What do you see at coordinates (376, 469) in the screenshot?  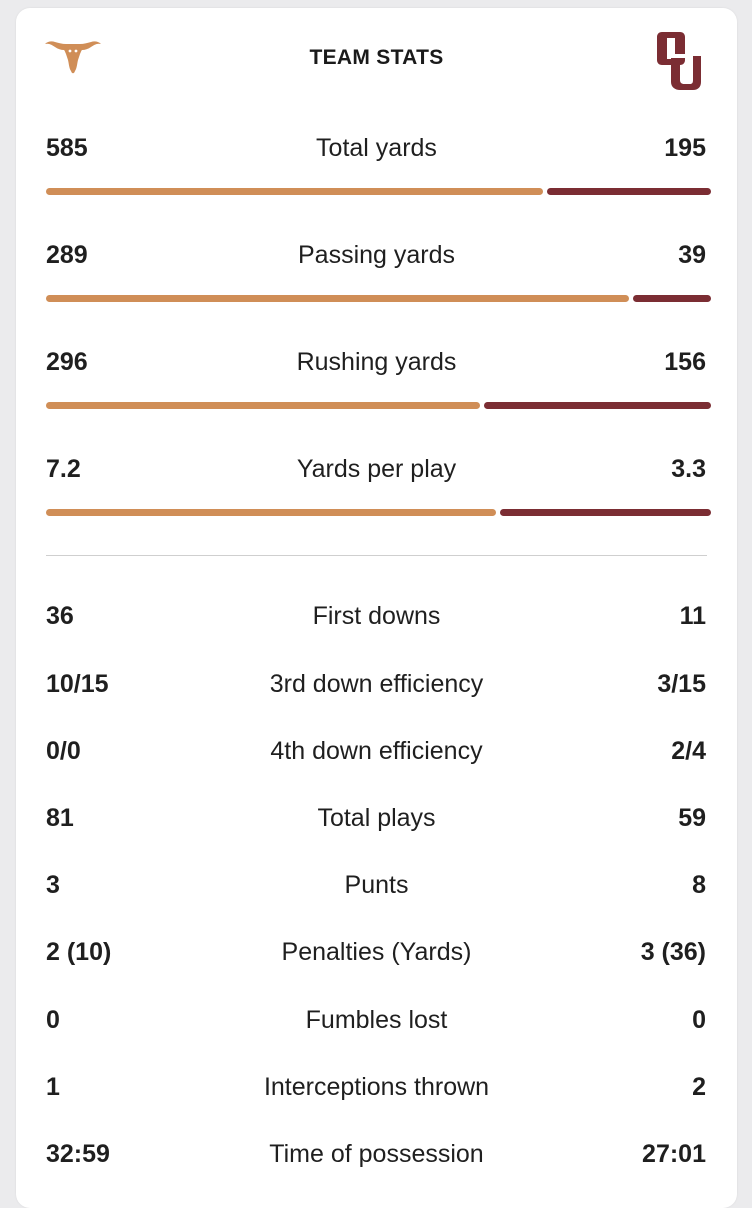 I see `stat-label: Yards per play` at bounding box center [376, 469].